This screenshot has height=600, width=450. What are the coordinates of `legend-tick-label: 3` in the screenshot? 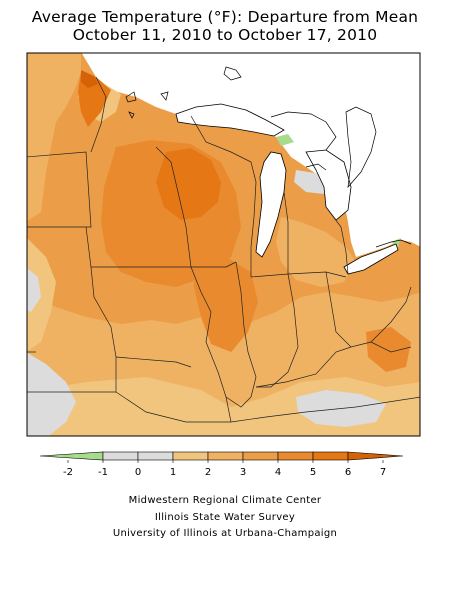 It's located at (243, 472).